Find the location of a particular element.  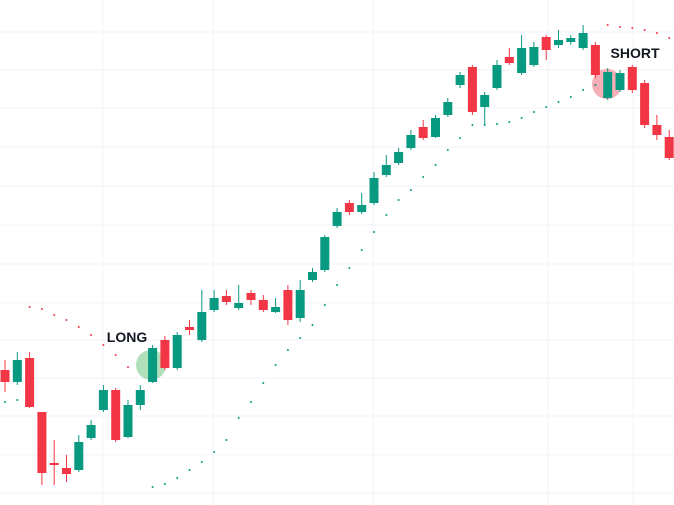

short-label: SHORT is located at coordinates (635, 53).